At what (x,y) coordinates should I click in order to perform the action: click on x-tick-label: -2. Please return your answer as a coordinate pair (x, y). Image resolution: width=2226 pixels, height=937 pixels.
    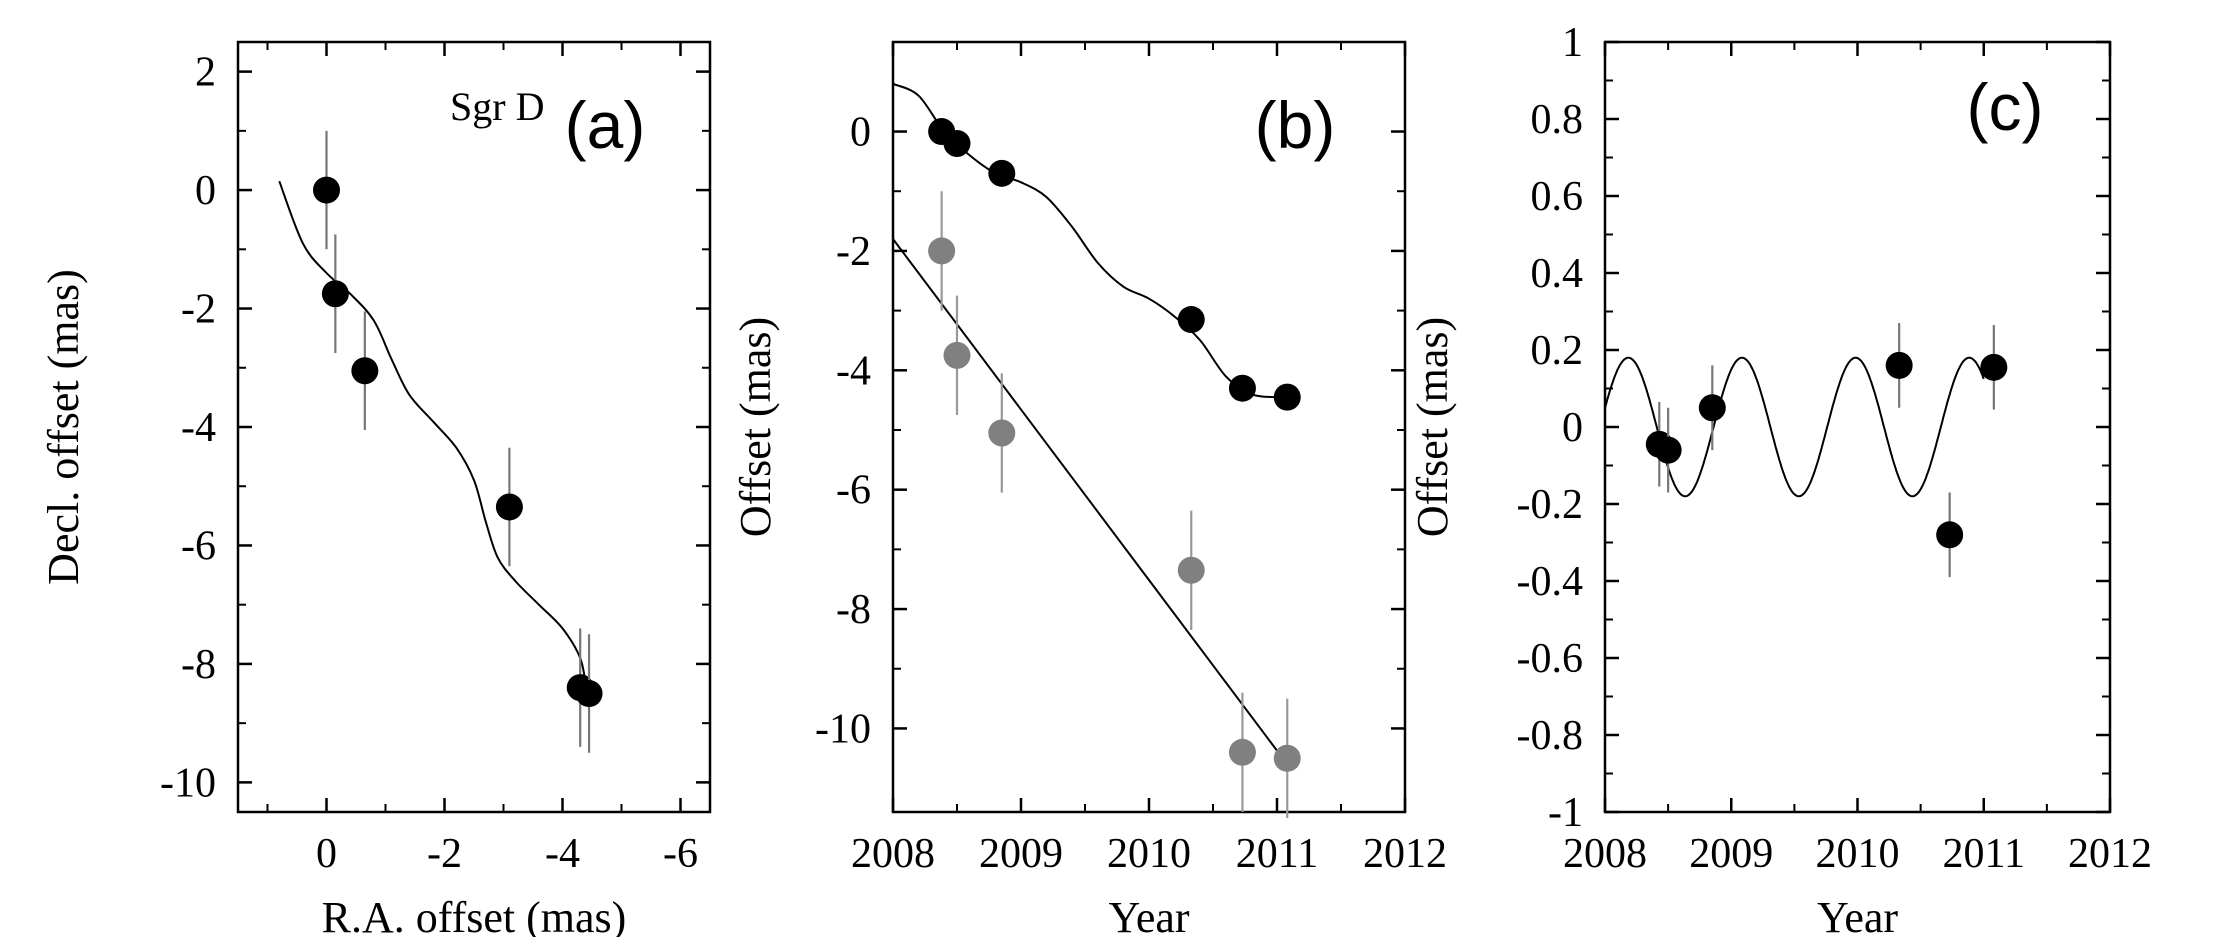
    Looking at the image, I should click on (444, 854).